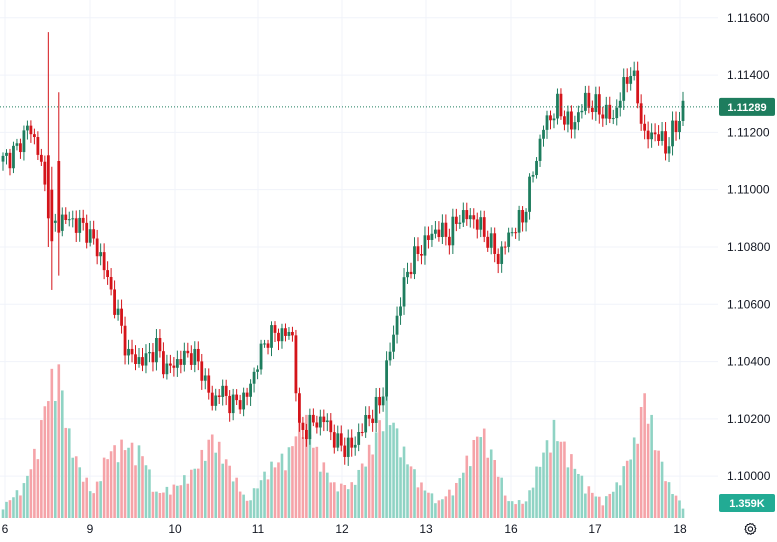  Describe the element at coordinates (749, 362) in the screenshot. I see `y-tick-label: 1.10400` at that location.